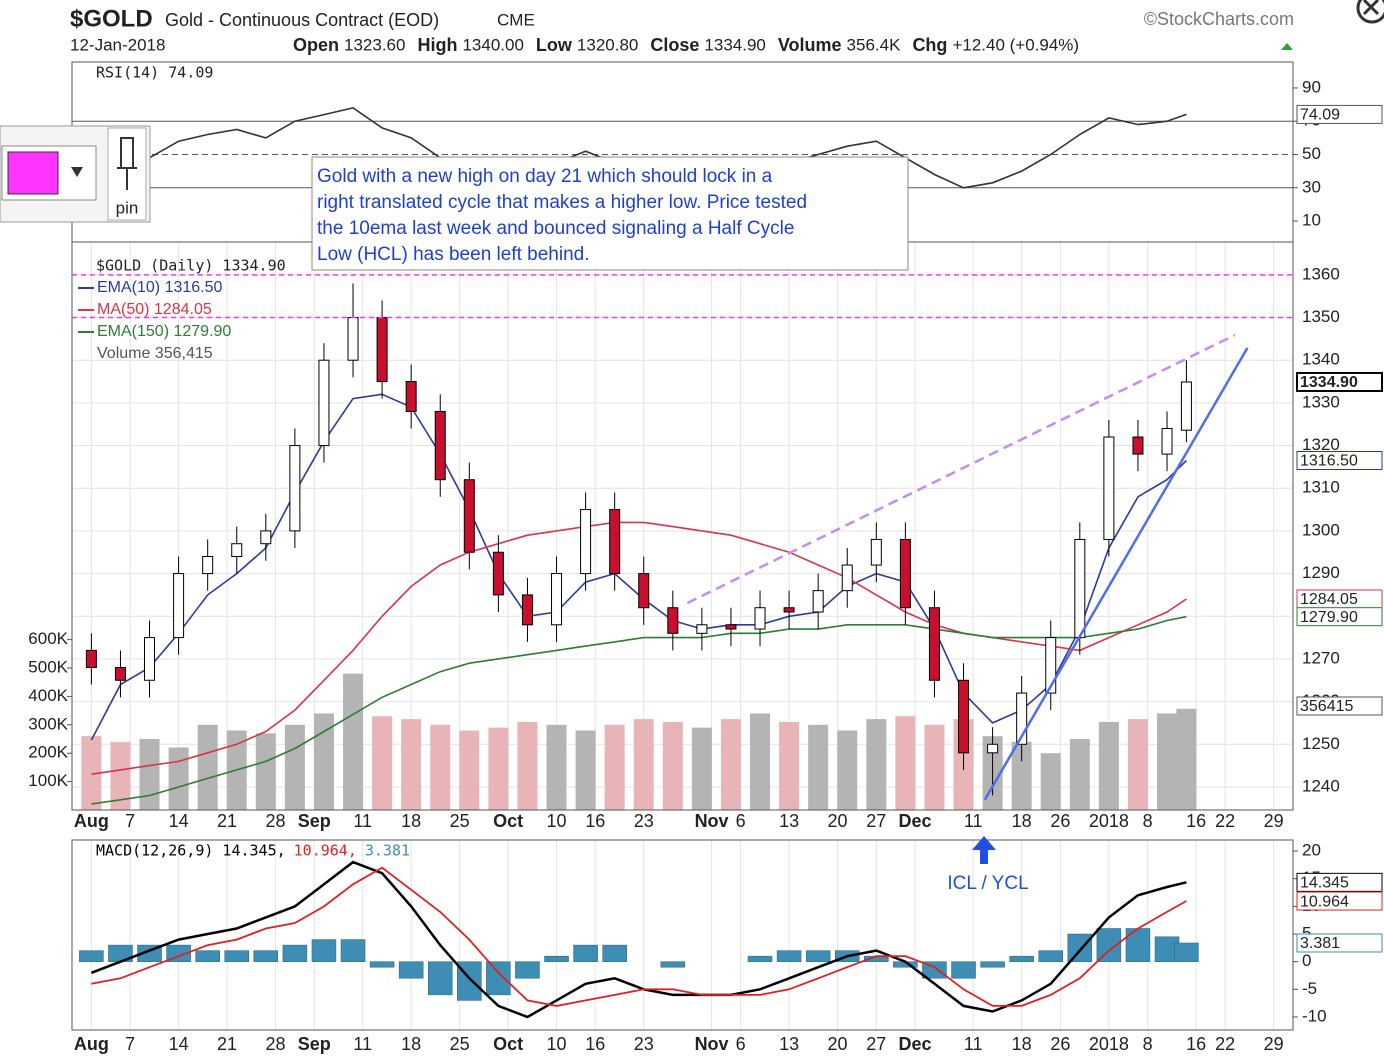 This screenshot has height=1062, width=1384. Describe the element at coordinates (1311, 850) in the screenshot. I see `y-tick-label: 20` at that location.